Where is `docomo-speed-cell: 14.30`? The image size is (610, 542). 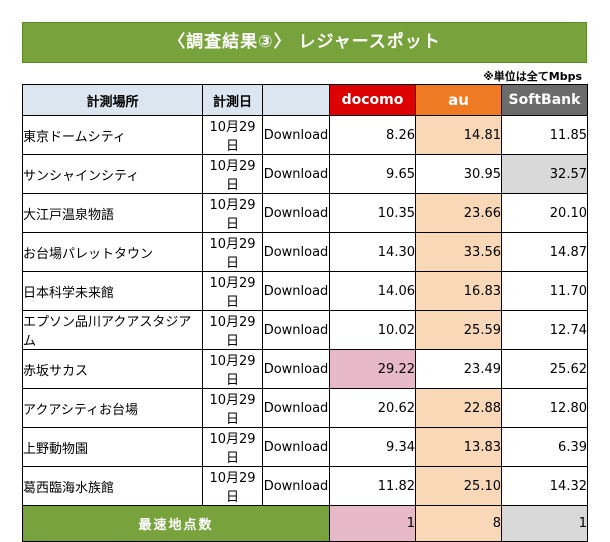
docomo-speed-cell: 14.30 is located at coordinates (372, 252).